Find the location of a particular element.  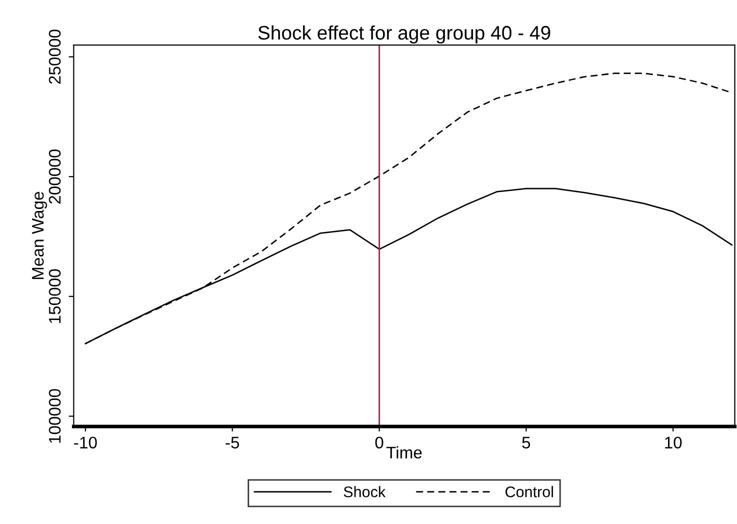

x-tick-label: 5 is located at coordinates (526, 442).